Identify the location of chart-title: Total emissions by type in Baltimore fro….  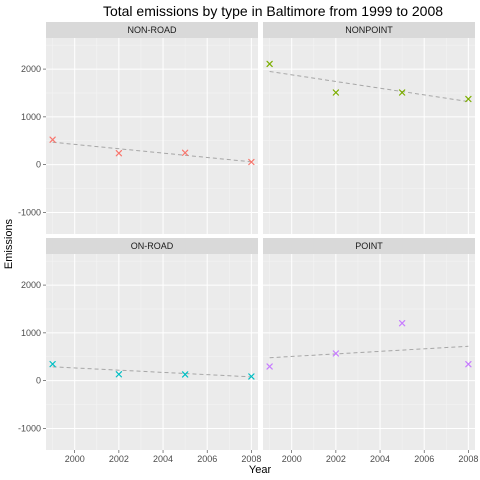
(273, 11).